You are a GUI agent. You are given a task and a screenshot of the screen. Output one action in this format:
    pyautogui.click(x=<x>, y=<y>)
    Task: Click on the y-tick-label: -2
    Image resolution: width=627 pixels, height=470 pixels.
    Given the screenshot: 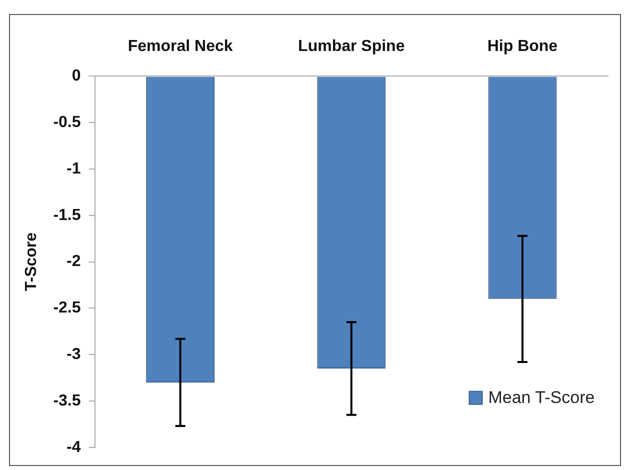 What is the action you would take?
    pyautogui.click(x=73, y=261)
    